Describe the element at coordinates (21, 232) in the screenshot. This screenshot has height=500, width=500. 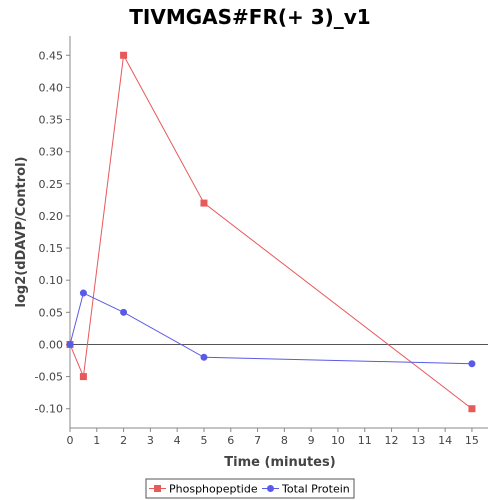
I see `y-axis-label: log2(dDAVP/Control)` at that location.